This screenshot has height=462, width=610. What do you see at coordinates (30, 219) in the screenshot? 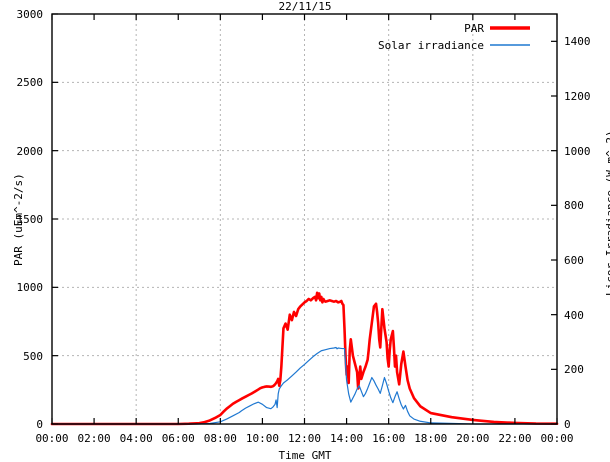
I see `ytick-label-left: 1500` at bounding box center [30, 219].